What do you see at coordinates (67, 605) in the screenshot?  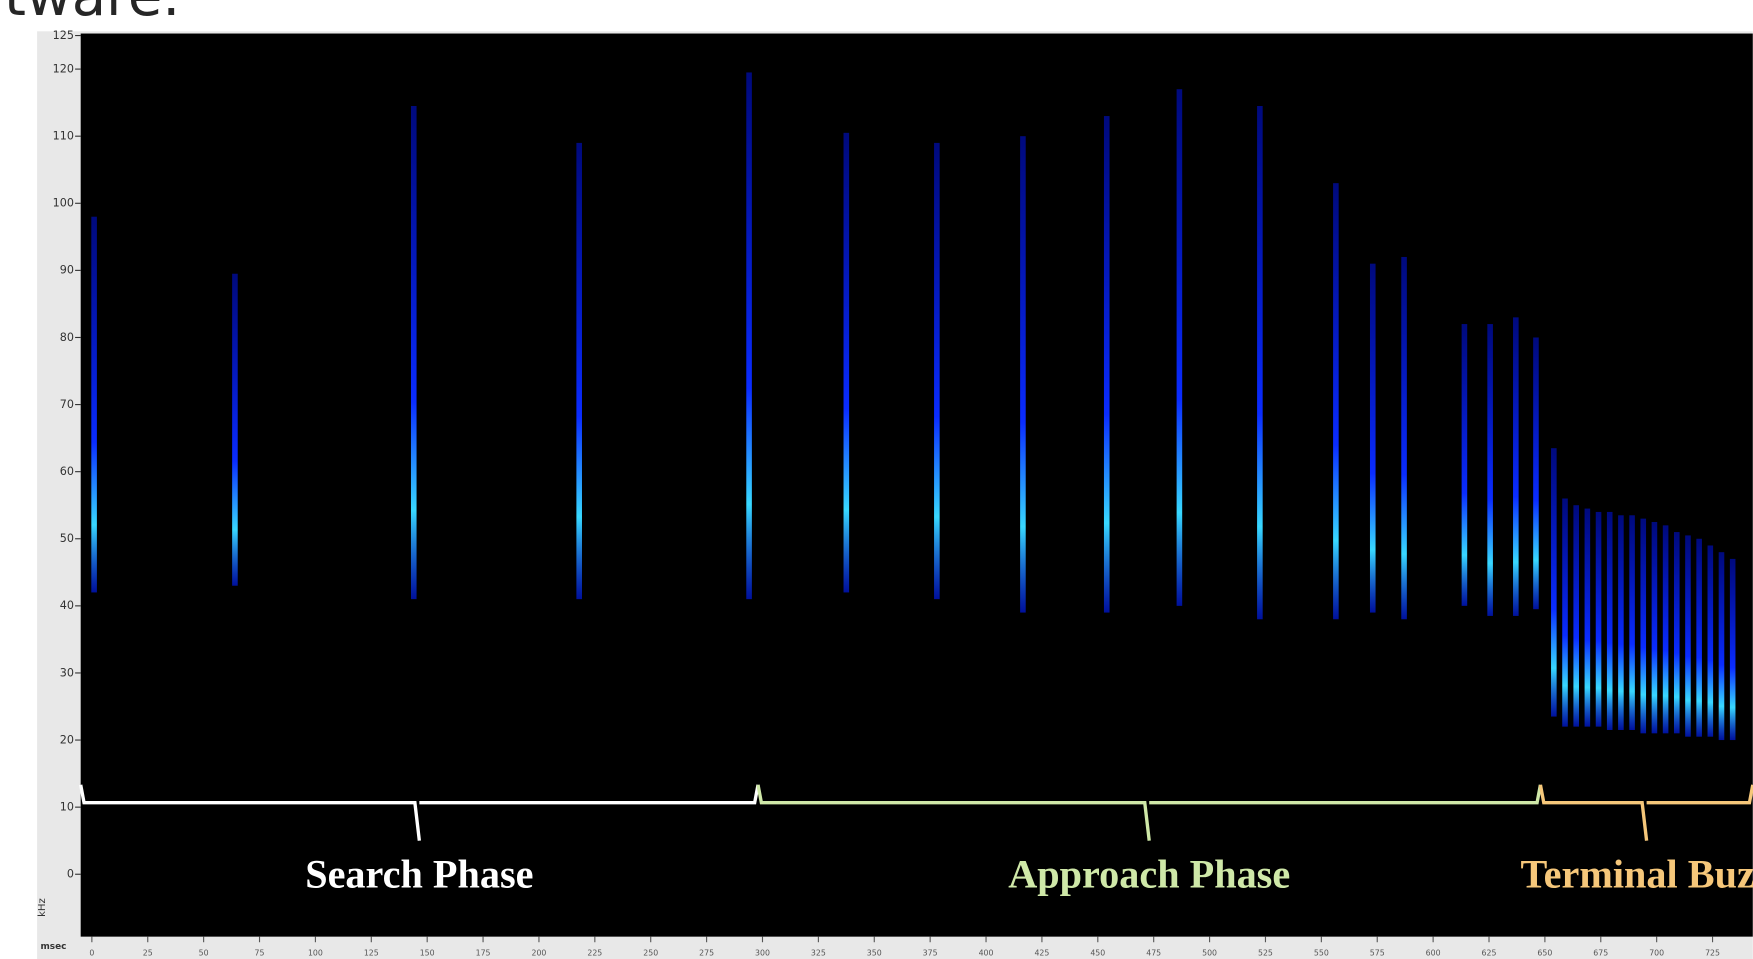 I see `y-tick-label: 40` at bounding box center [67, 605].